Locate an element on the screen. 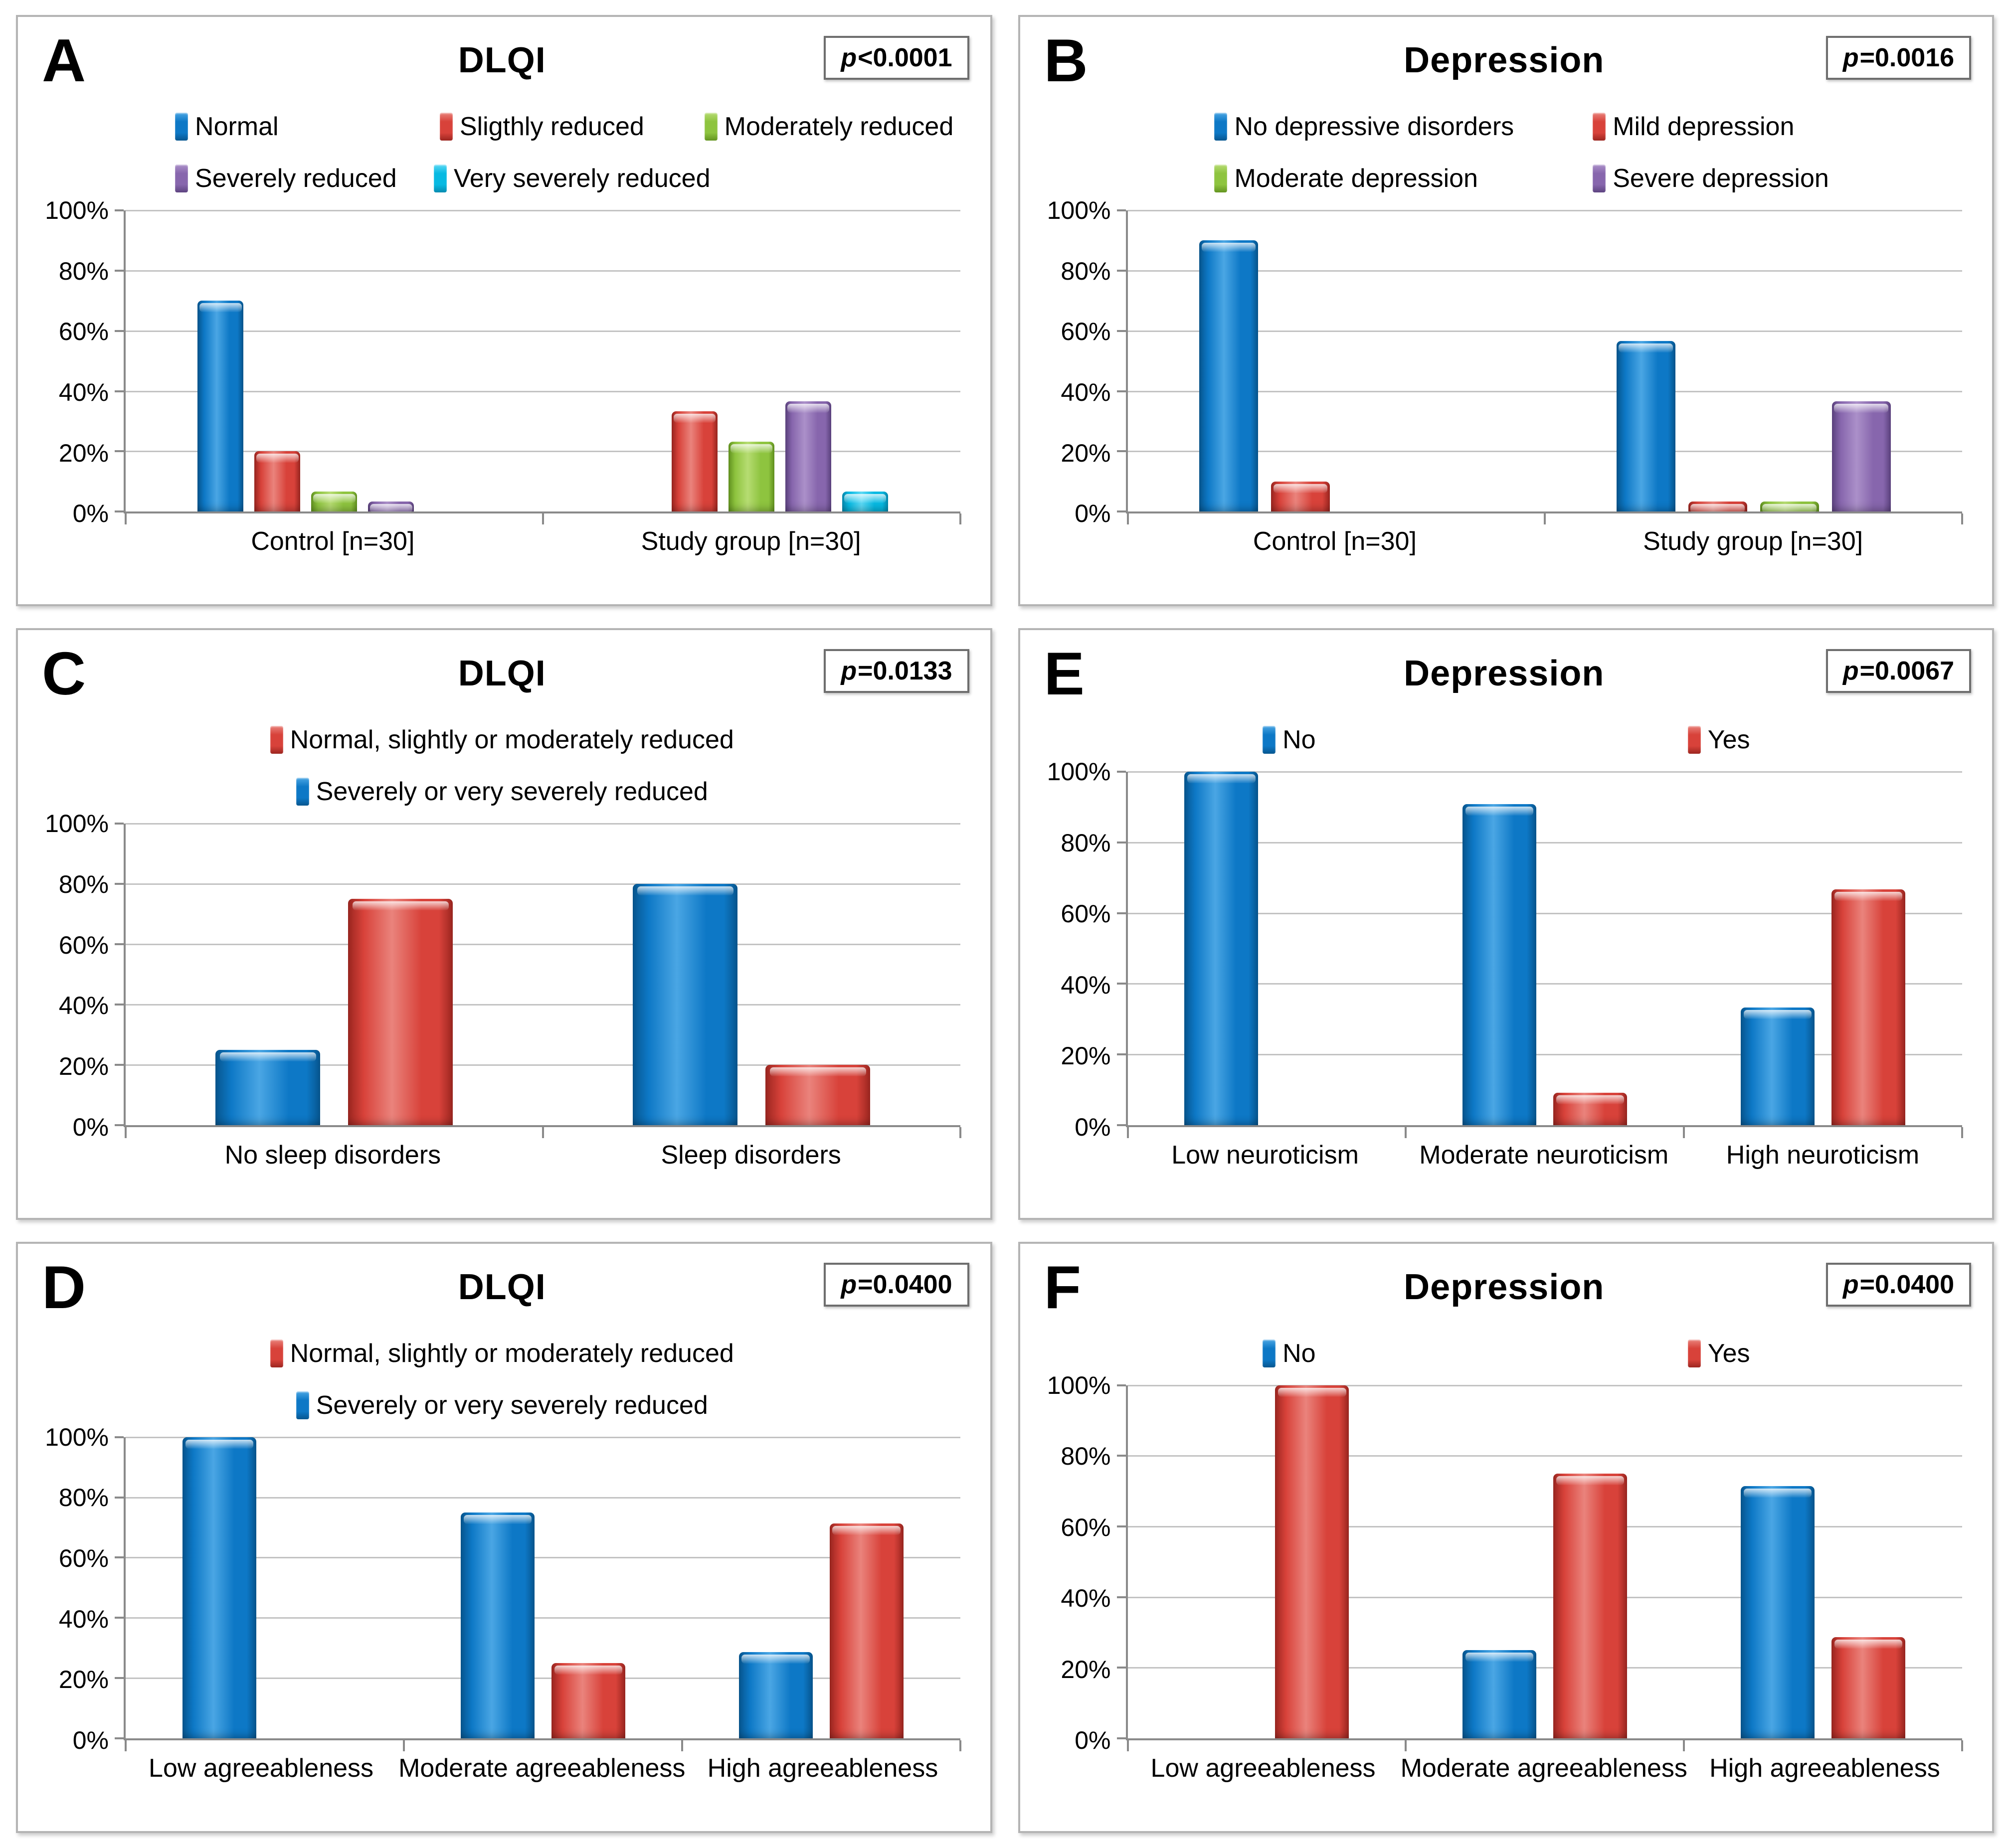  chart-title: Depression is located at coordinates (1505, 674).